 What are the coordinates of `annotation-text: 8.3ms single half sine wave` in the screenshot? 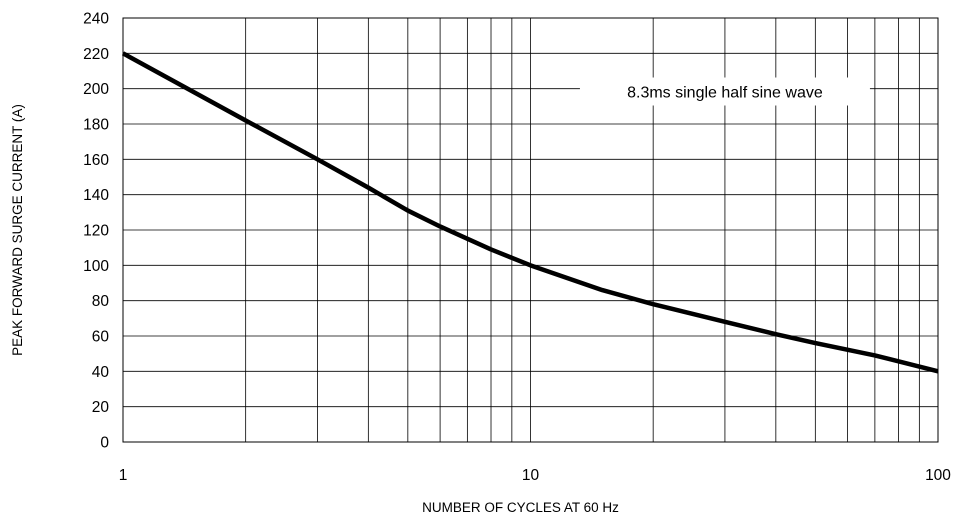 It's located at (725, 93).